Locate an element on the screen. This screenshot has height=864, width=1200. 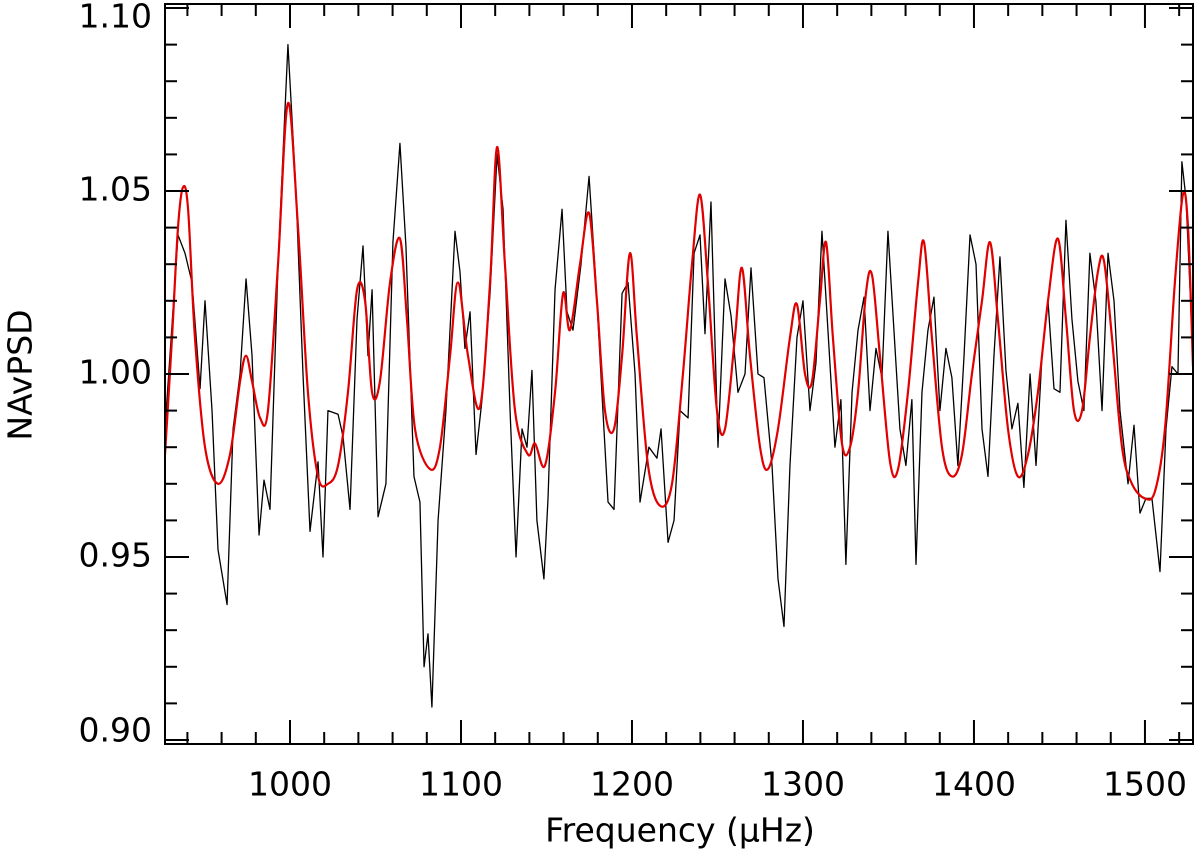
x-tick-label: 1000 is located at coordinates (290, 784).